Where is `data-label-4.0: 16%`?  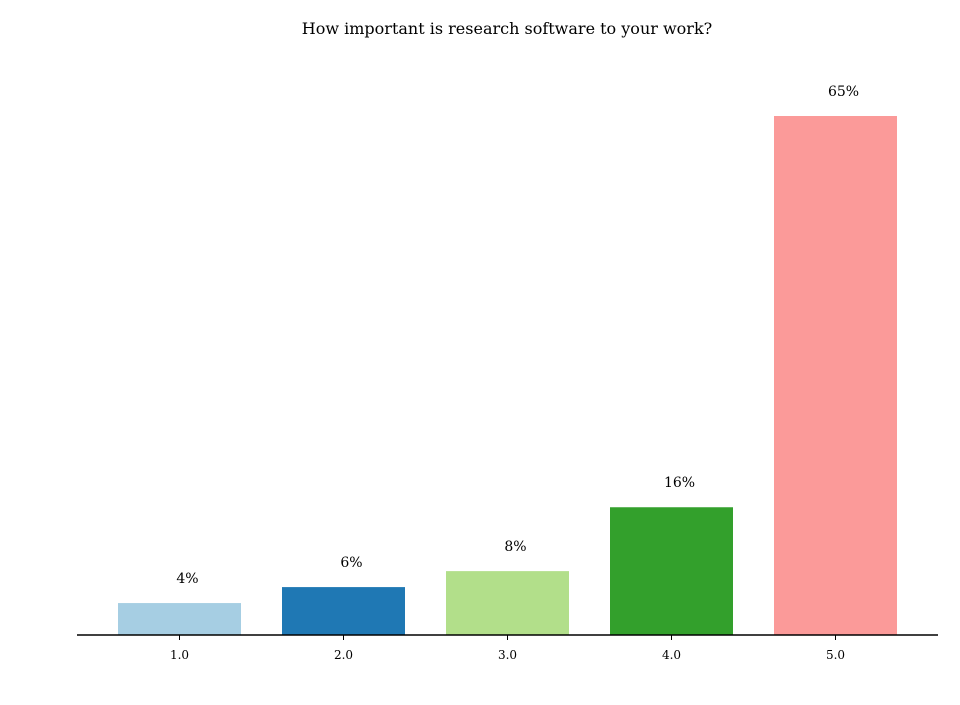
data-label-4.0: 16% is located at coordinates (679, 483).